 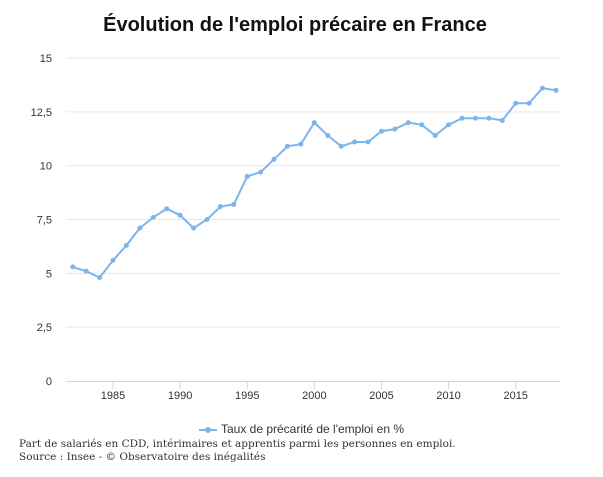 What do you see at coordinates (46, 59) in the screenshot?
I see `y-tick-label: 15` at bounding box center [46, 59].